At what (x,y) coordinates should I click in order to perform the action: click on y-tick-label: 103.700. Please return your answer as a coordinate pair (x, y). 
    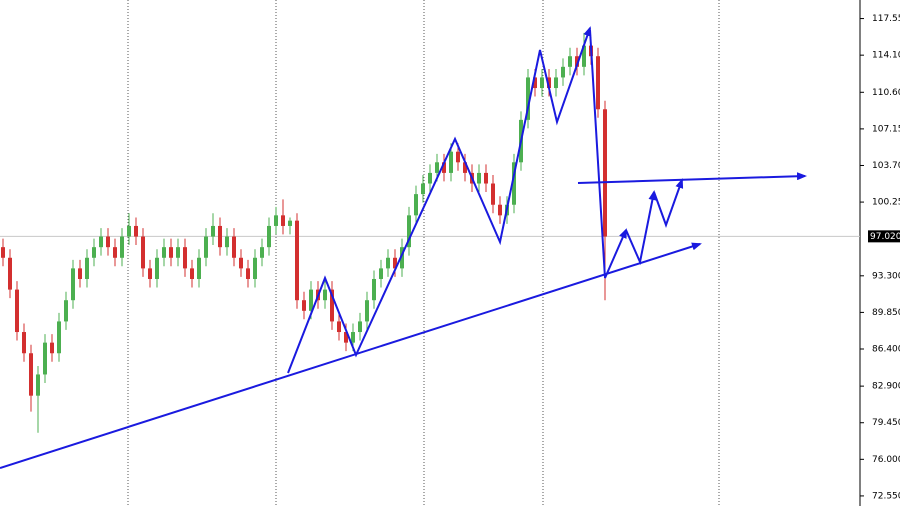
    Looking at the image, I should click on (886, 166).